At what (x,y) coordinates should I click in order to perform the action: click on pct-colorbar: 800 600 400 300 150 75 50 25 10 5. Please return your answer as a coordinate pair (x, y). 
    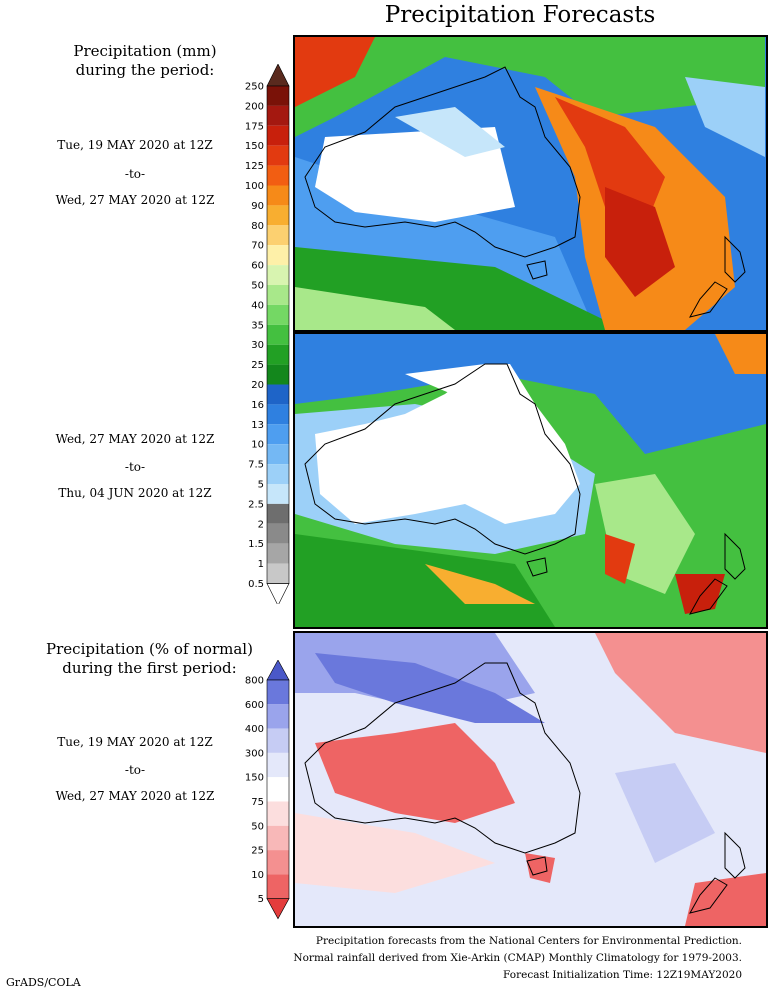
    Looking at the image, I should click on (267, 790).